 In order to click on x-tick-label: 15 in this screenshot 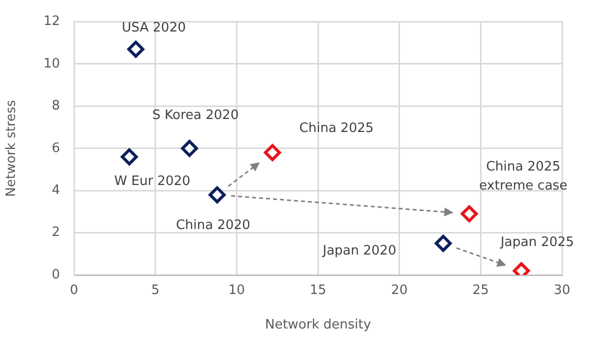, I will do `click(318, 290)`.